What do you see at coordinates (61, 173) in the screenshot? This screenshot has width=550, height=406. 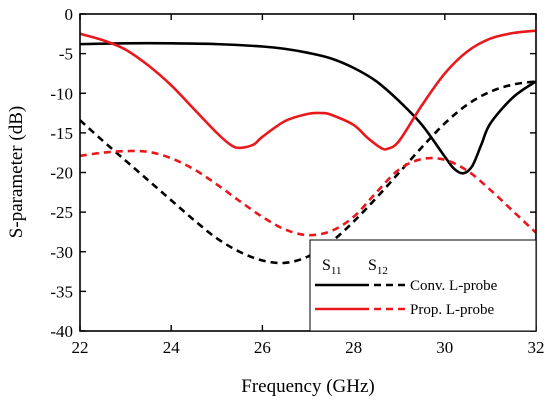 I see `y-tick-label: -20` at bounding box center [61, 173].